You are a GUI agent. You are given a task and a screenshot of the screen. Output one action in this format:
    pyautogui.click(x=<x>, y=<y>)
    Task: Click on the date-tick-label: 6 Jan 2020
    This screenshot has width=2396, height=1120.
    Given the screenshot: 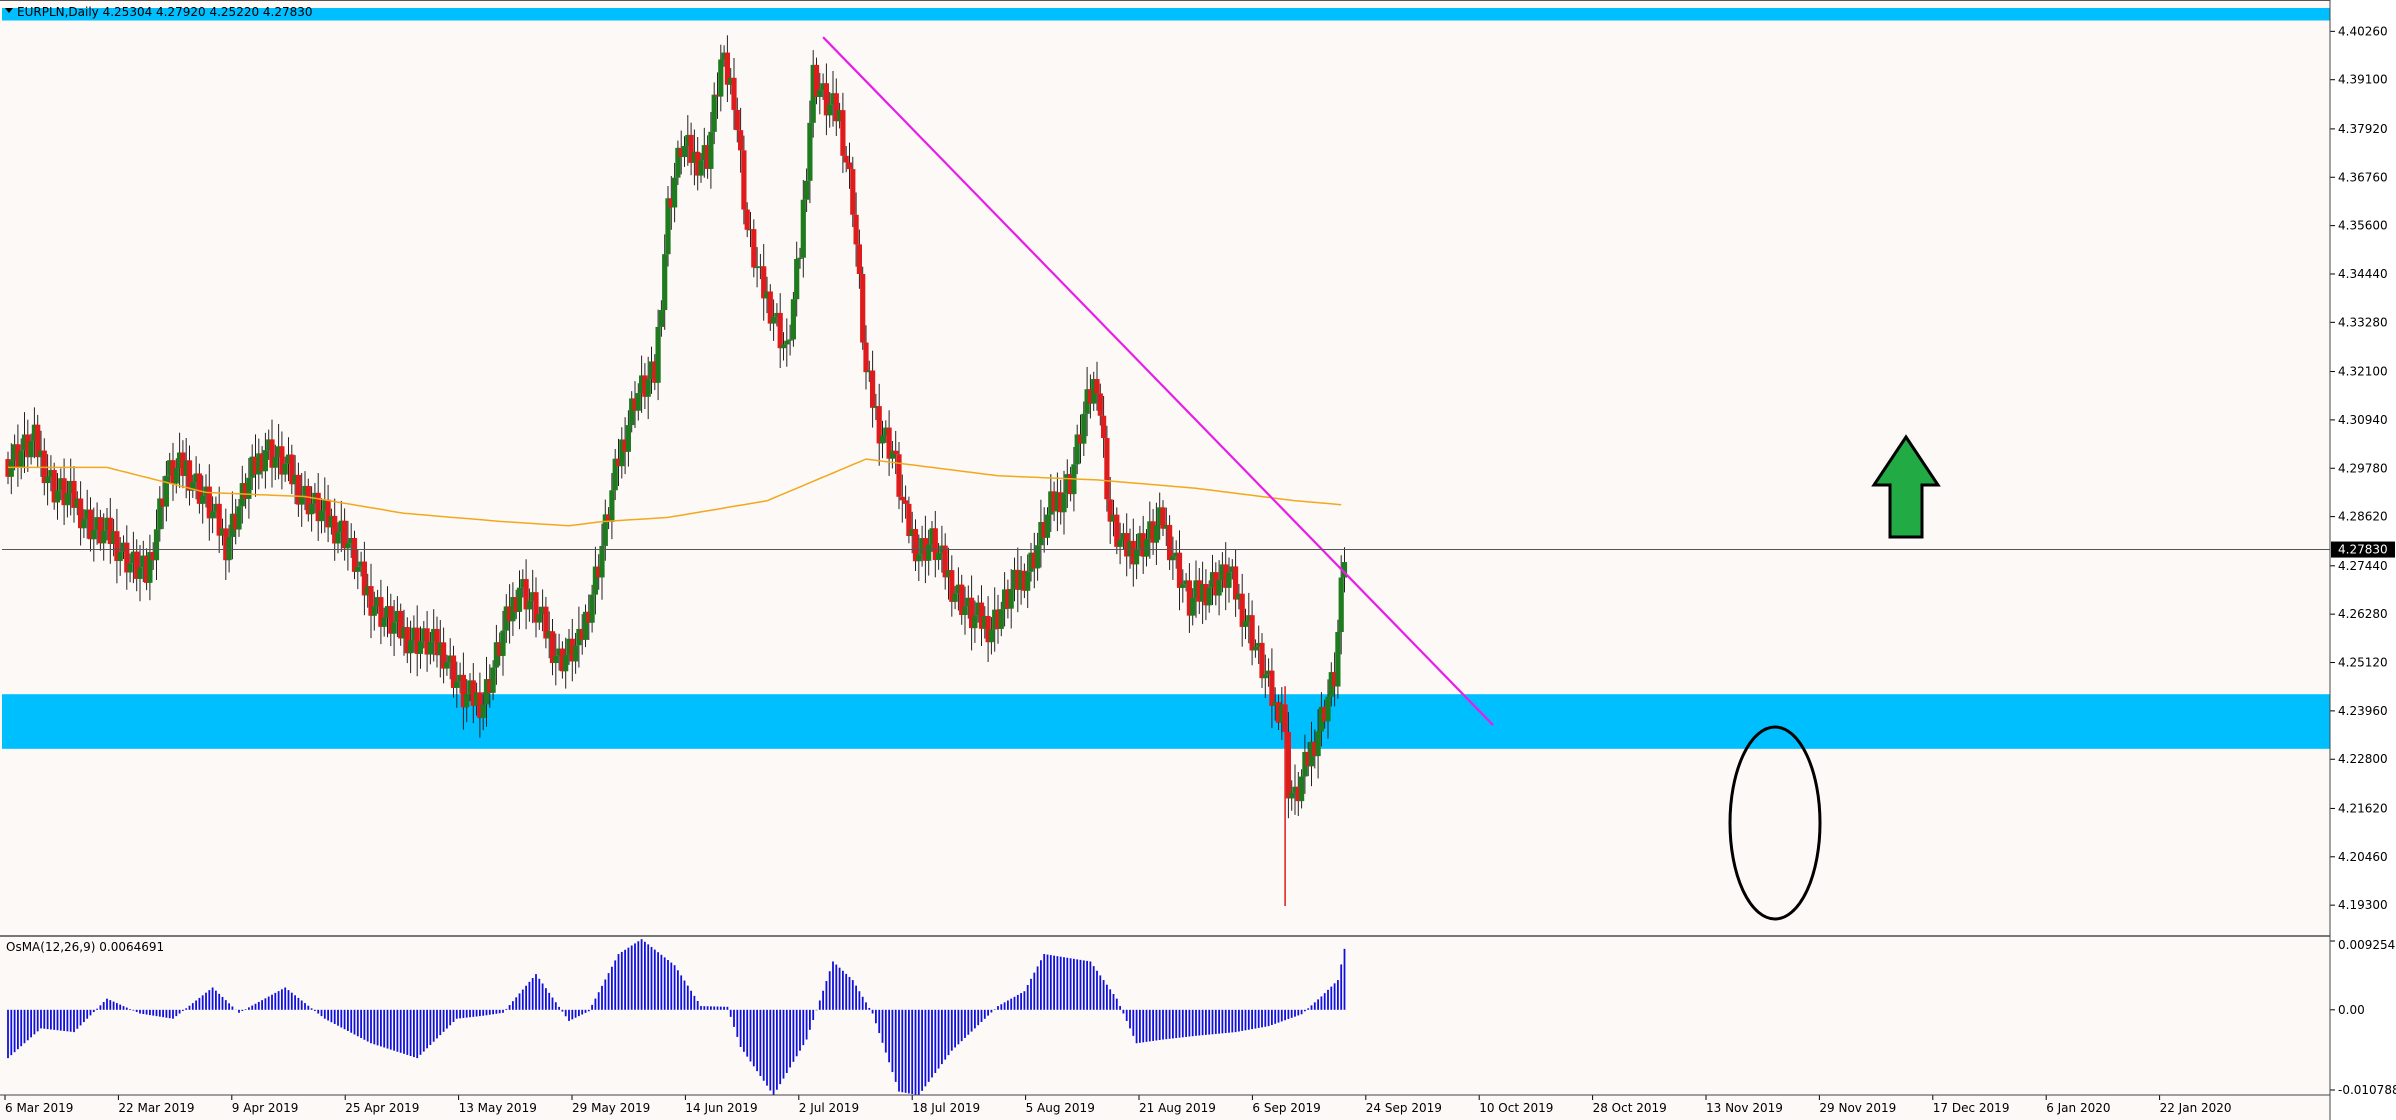 What is the action you would take?
    pyautogui.click(x=2078, y=1108)
    